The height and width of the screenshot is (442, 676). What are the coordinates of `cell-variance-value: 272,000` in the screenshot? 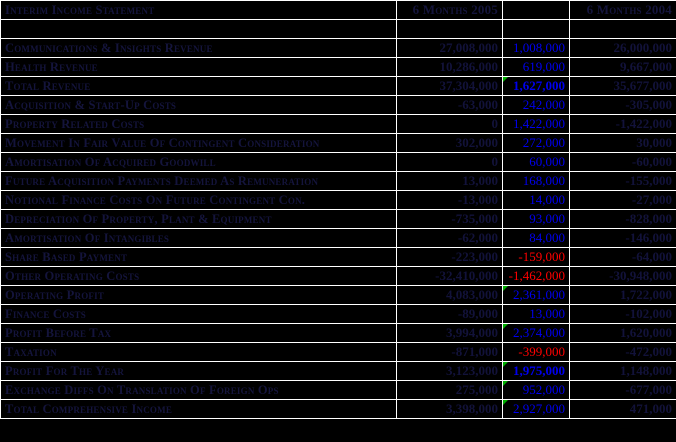 It's located at (536, 143).